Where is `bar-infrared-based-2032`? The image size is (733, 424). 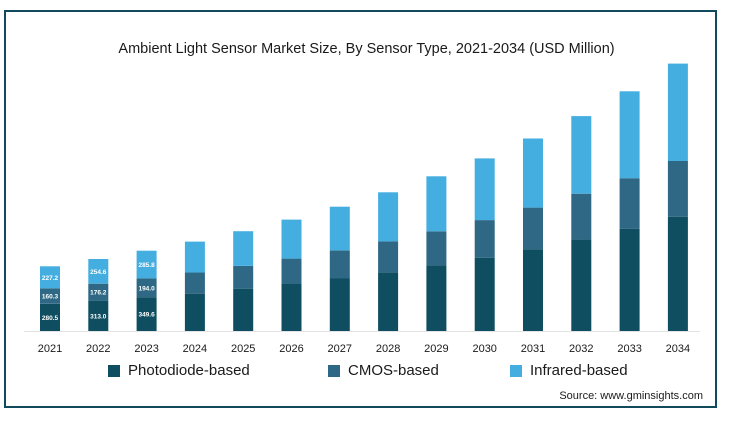 bar-infrared-based-2032 is located at coordinates (581, 155).